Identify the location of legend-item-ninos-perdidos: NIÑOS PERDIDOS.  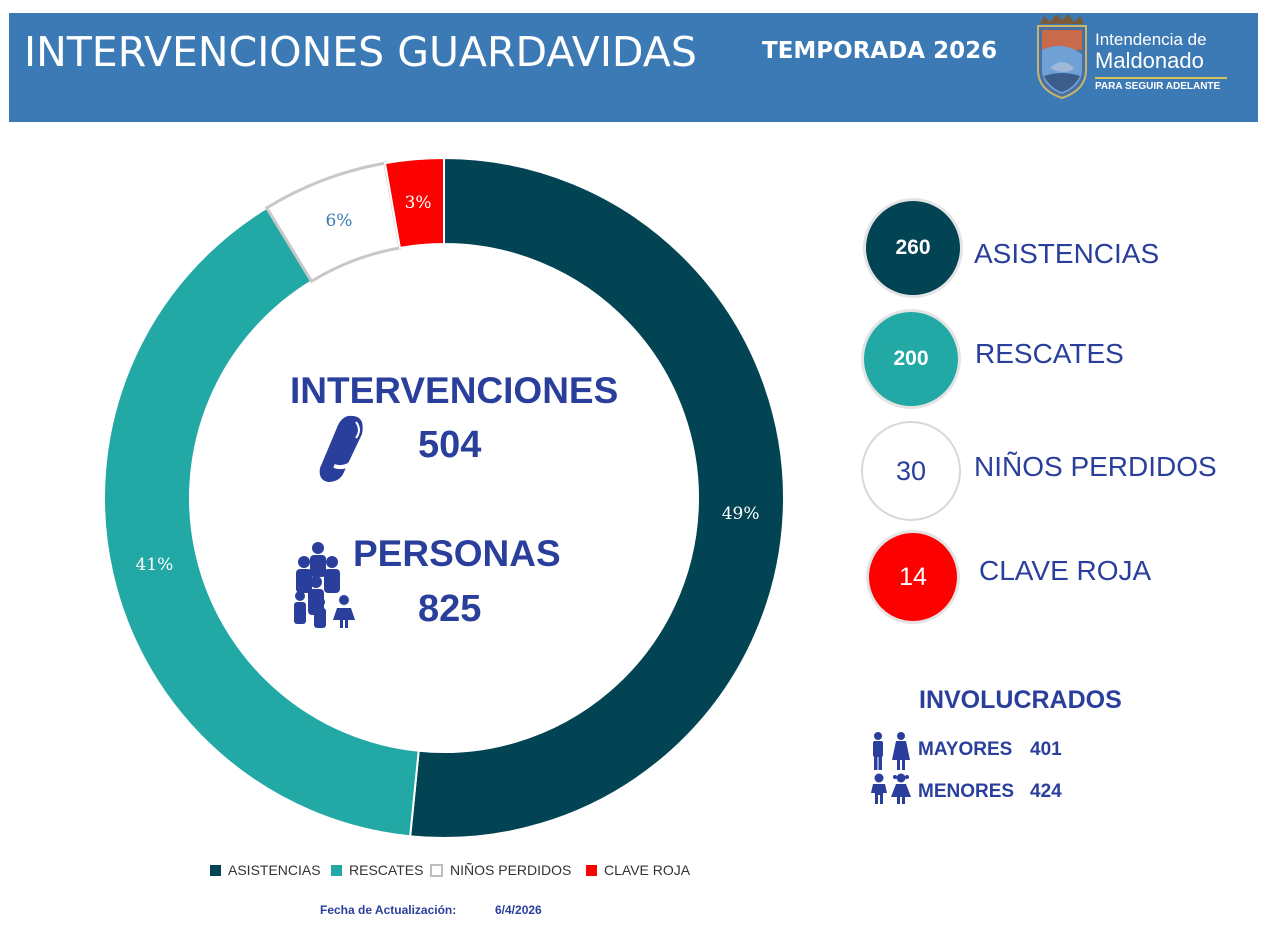
(500, 870).